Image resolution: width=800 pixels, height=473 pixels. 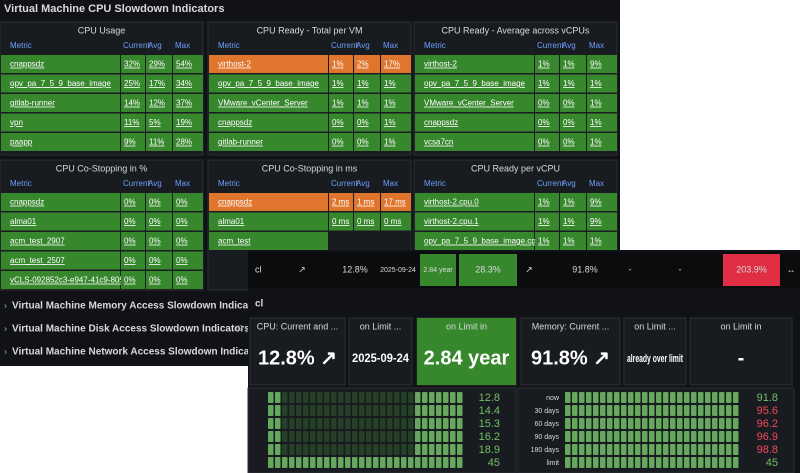 I want to click on cell-text: paapp, so click(x=21, y=142).